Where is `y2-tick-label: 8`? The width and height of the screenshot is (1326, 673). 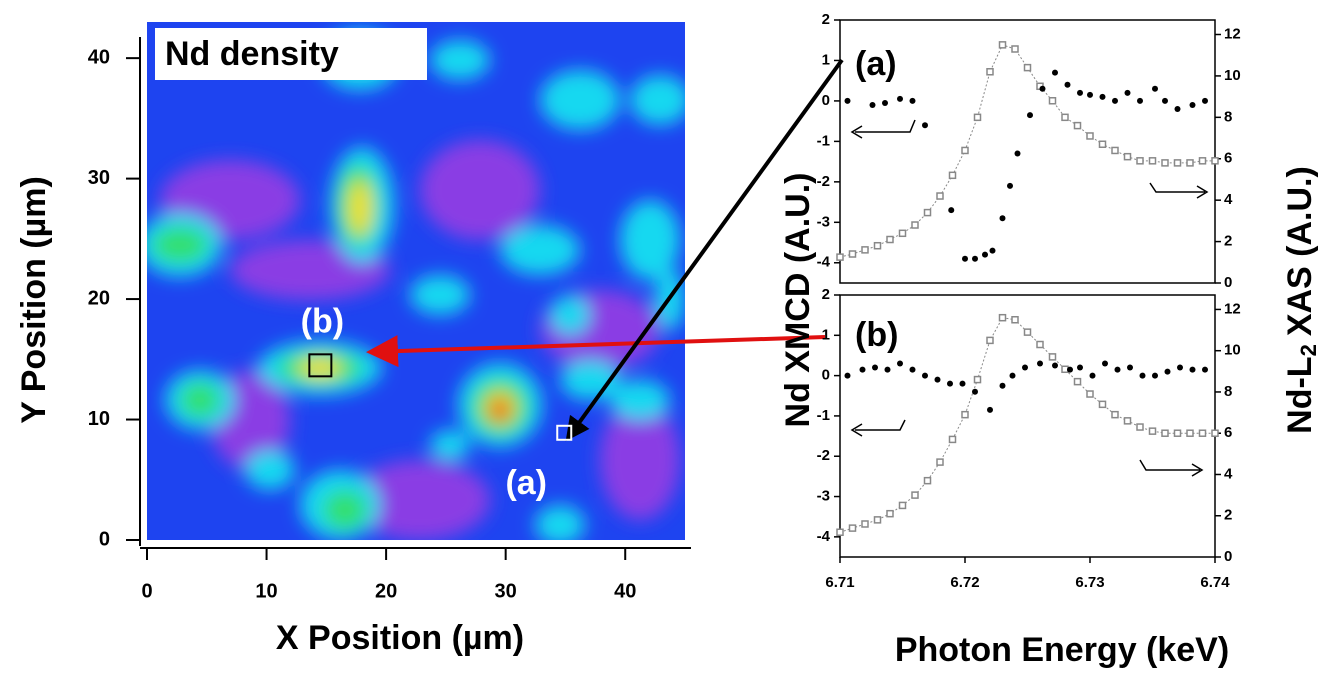
y2-tick-label: 8 is located at coordinates (1228, 116).